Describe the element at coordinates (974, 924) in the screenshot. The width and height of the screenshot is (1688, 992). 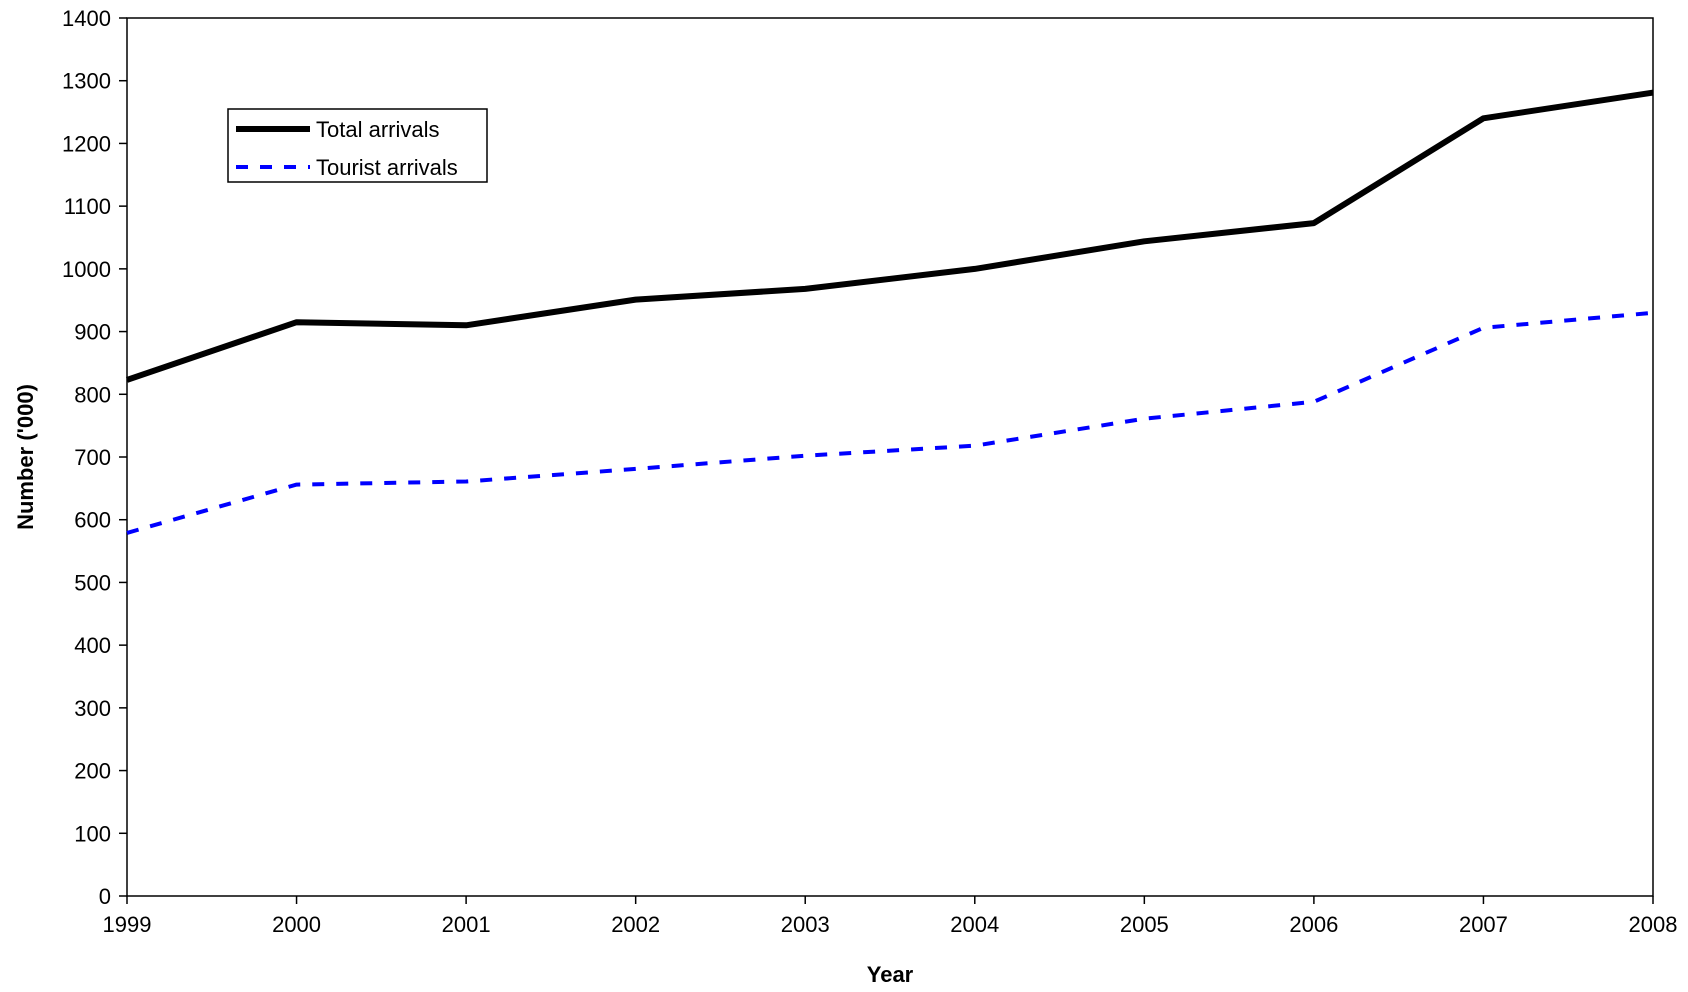
I see `x-tick-label: 2004` at that location.